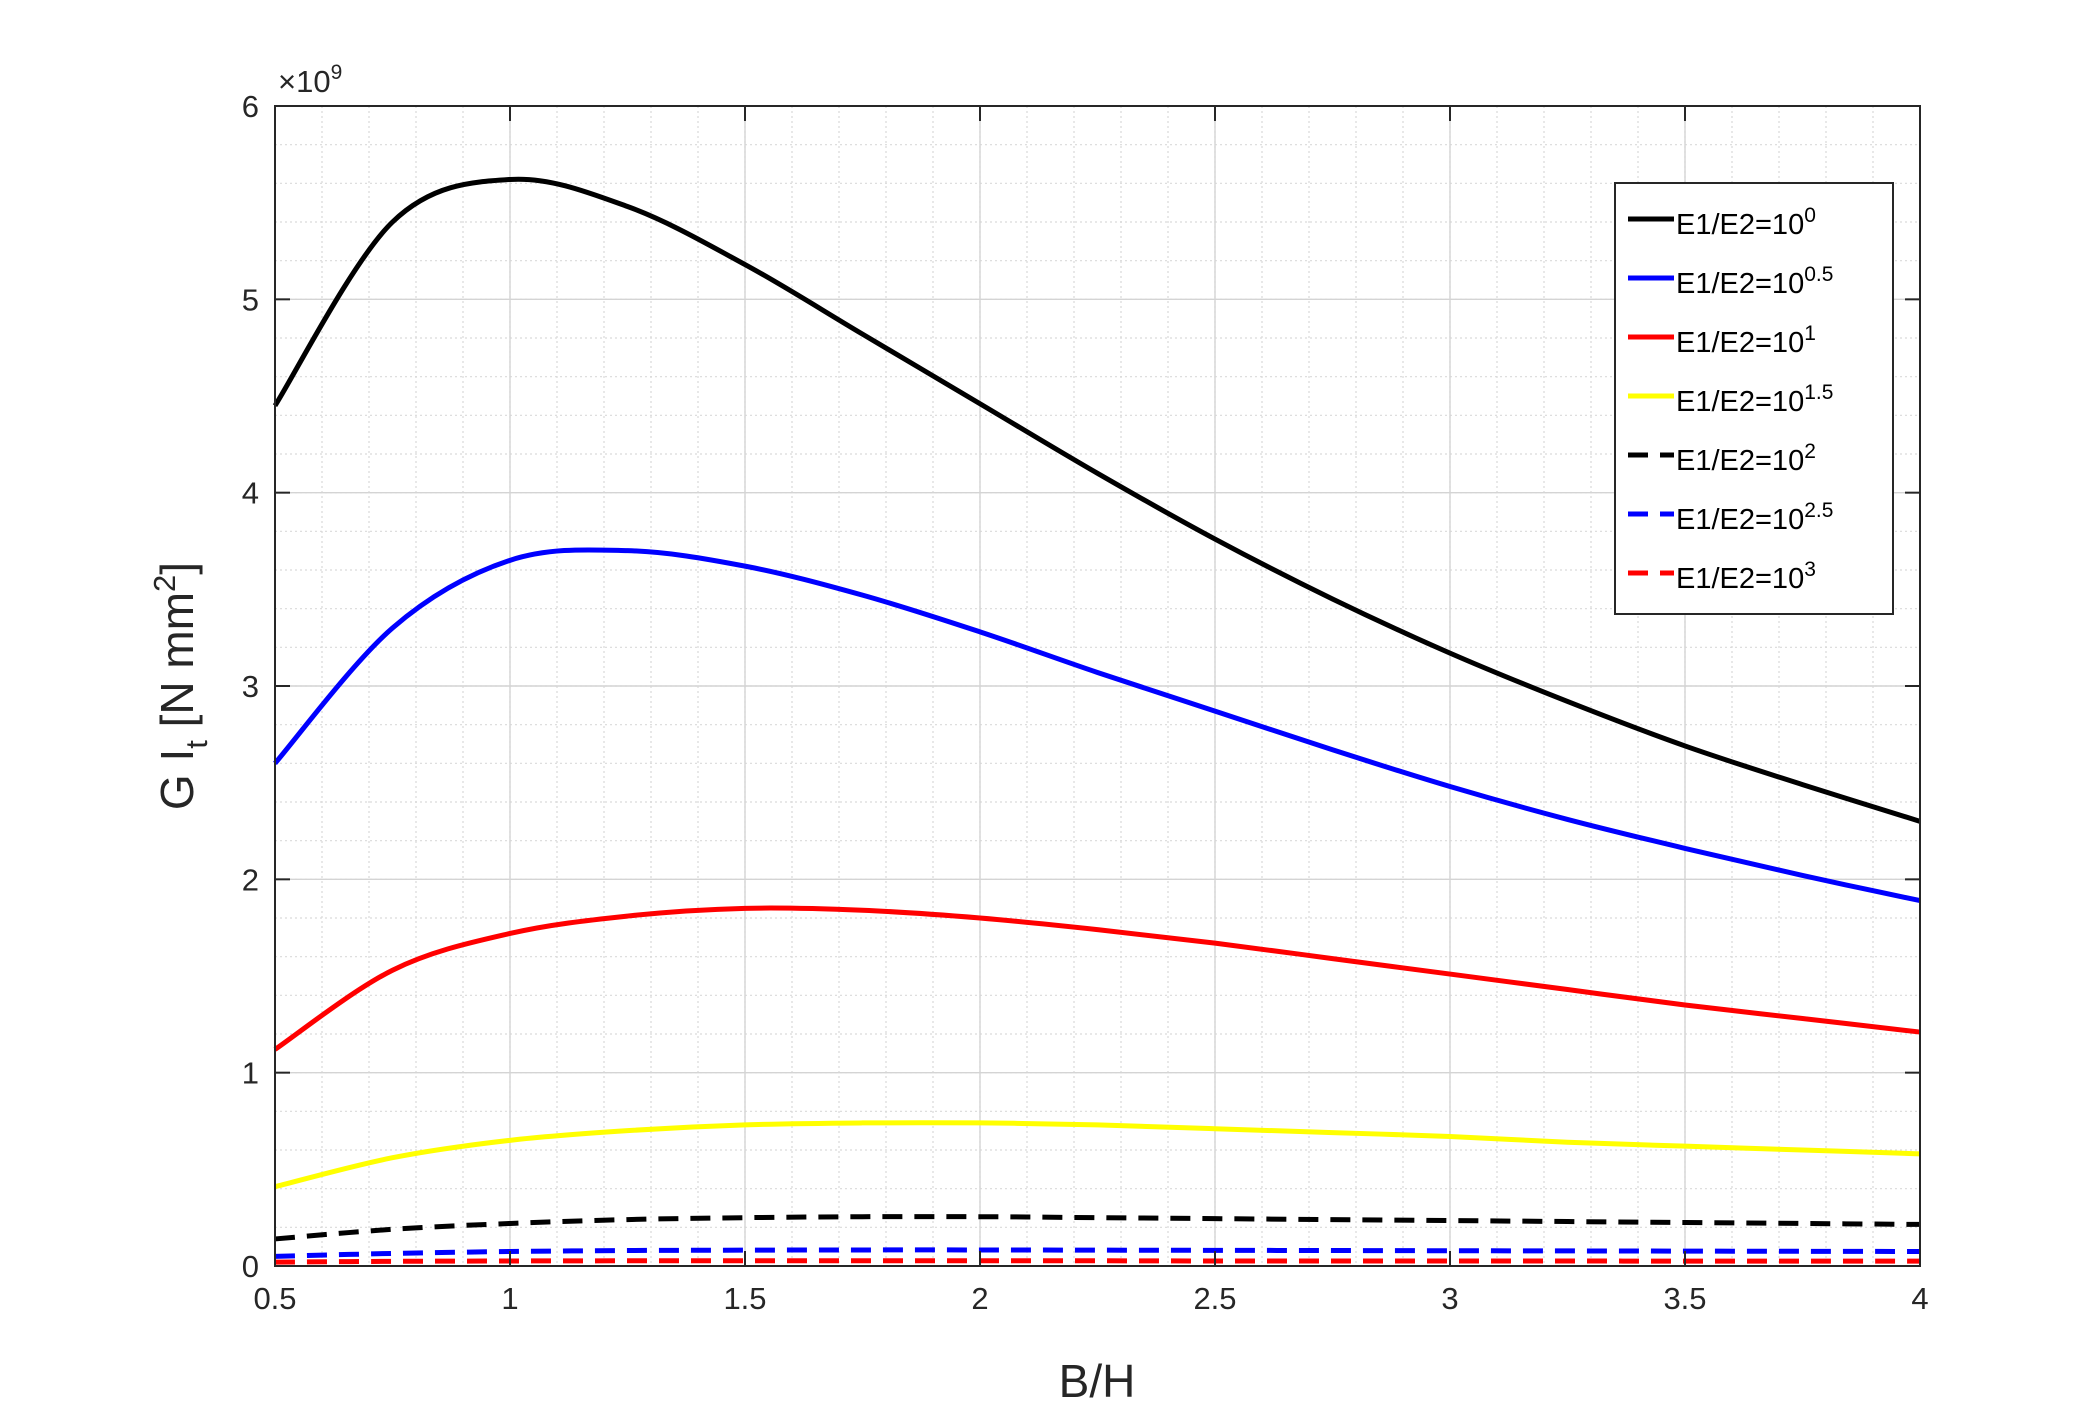 This screenshot has width=2100, height=1406. Describe the element at coordinates (1097, 1380) in the screenshot. I see `x-axis-label: B/H` at that location.